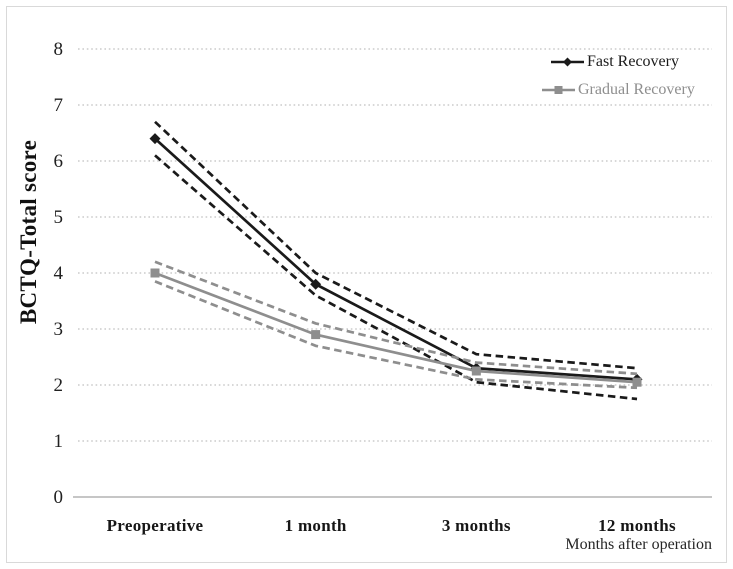  What do you see at coordinates (637, 525) in the screenshot?
I see `x-category-label: 12 months` at bounding box center [637, 525].